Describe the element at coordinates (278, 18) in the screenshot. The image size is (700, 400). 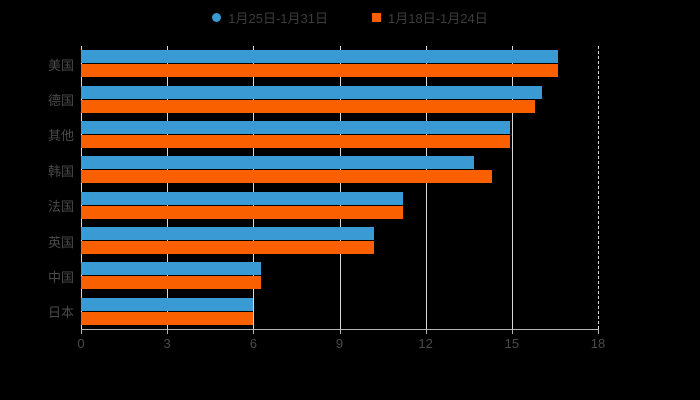
I see `legend-label-series-1: 1月25日-1月31日` at that location.